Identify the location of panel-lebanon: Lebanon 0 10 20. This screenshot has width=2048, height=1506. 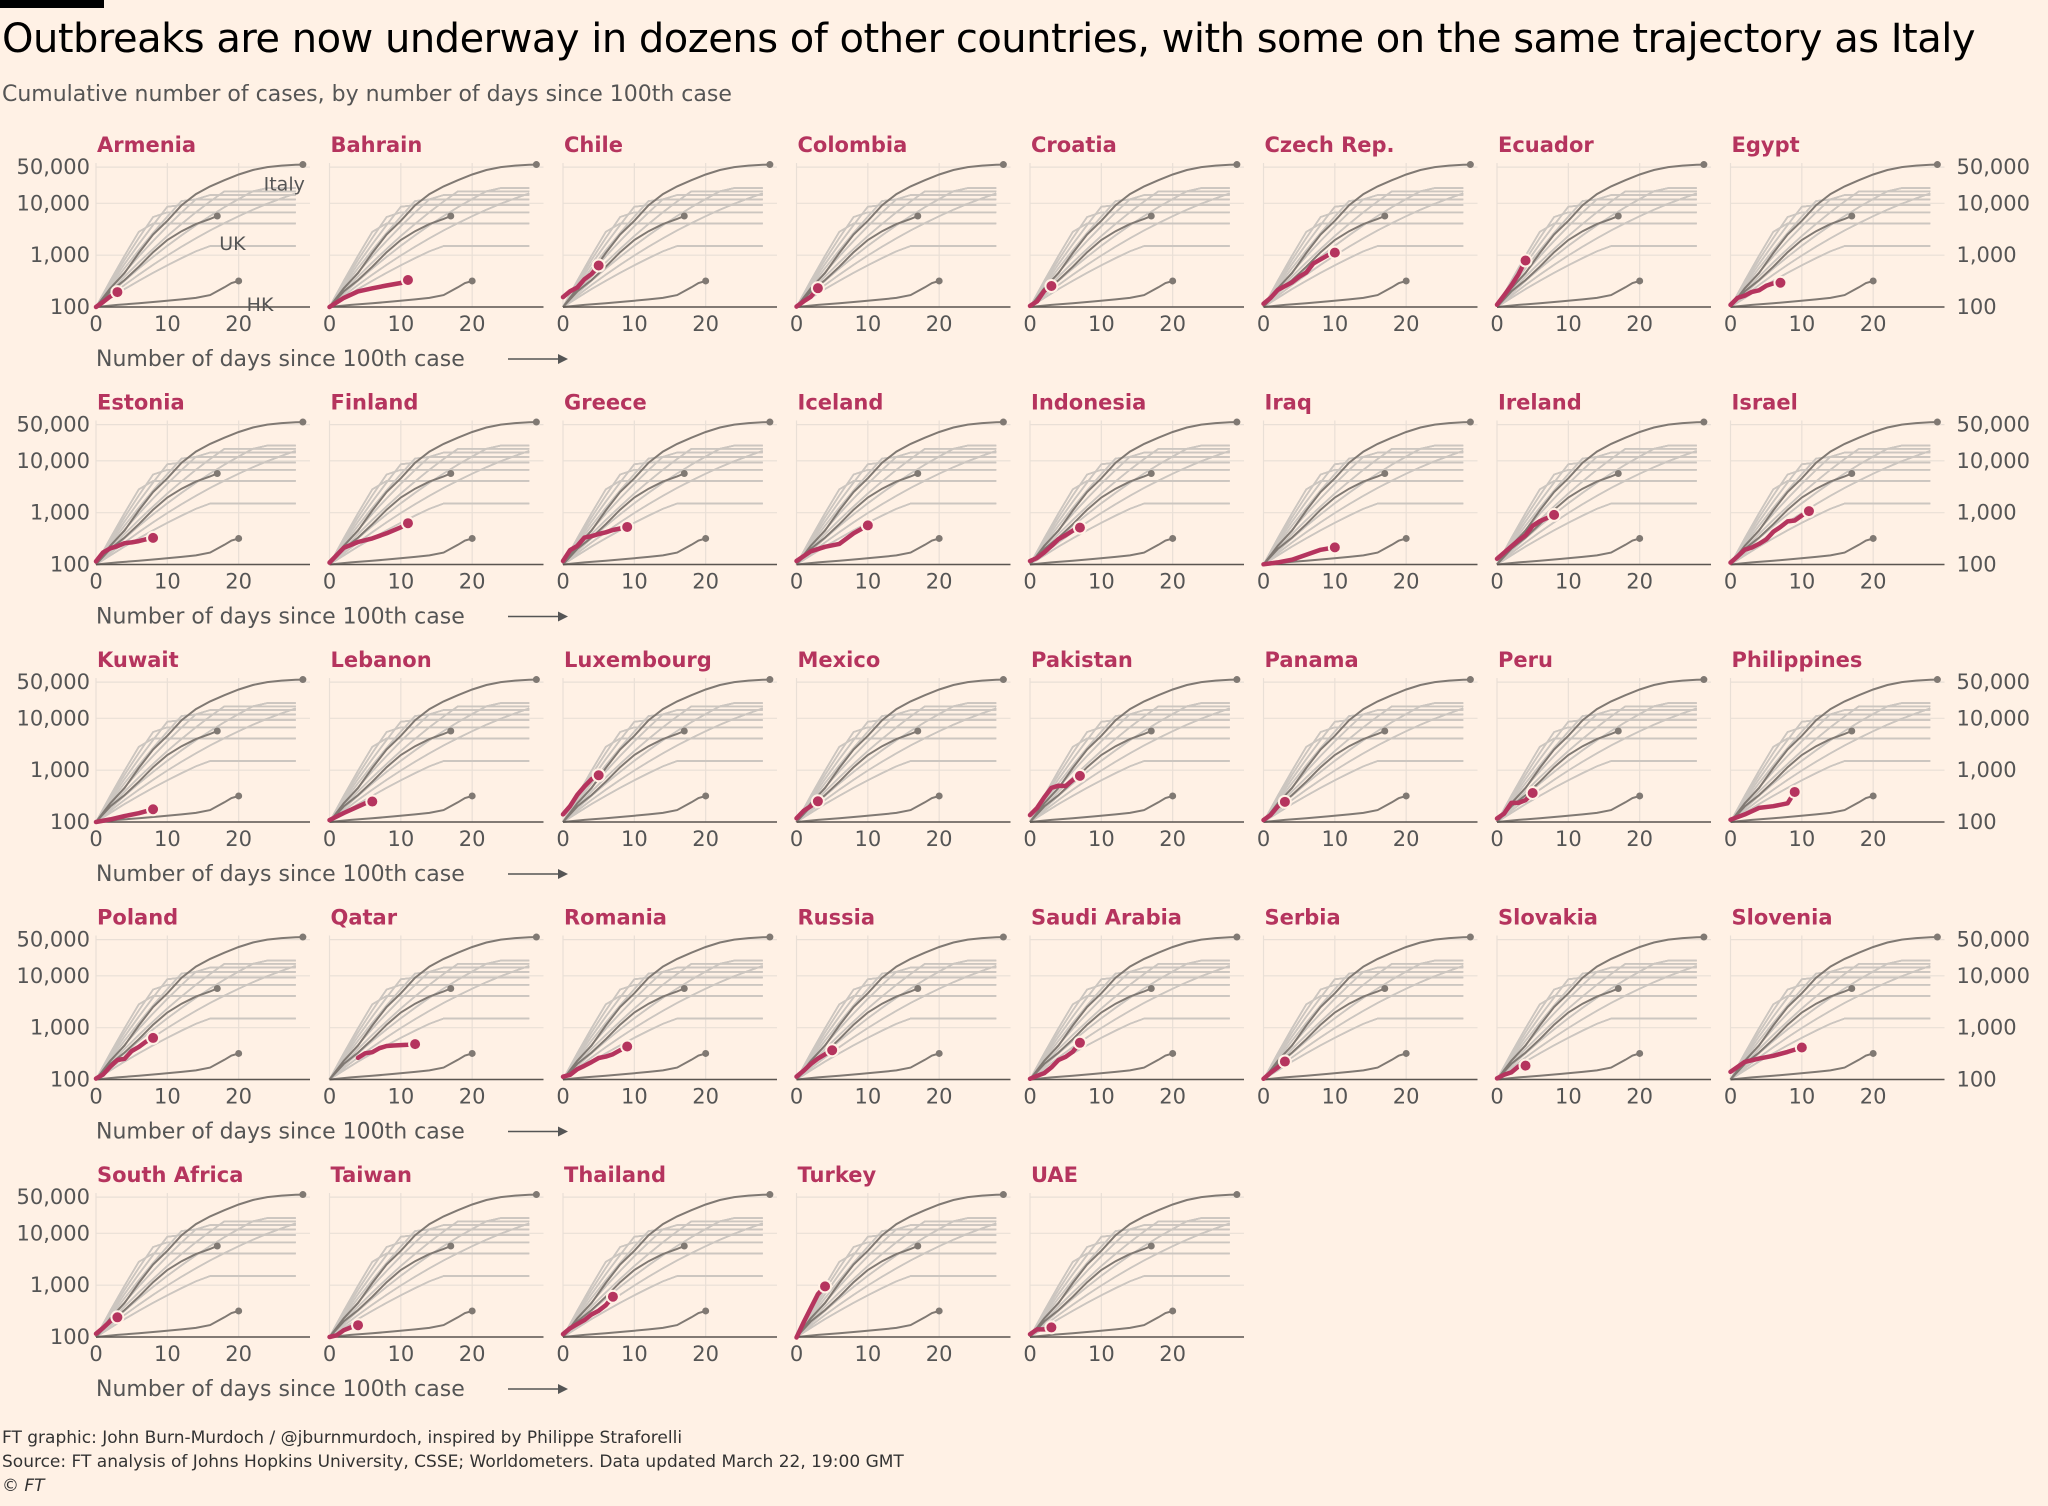
(433, 749).